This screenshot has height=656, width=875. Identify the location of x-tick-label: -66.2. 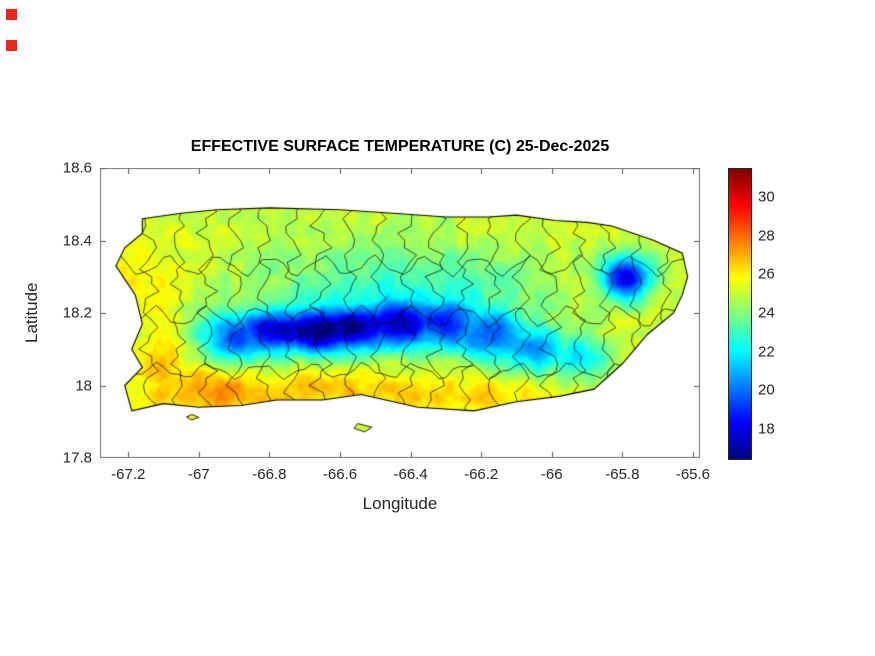
(481, 474).